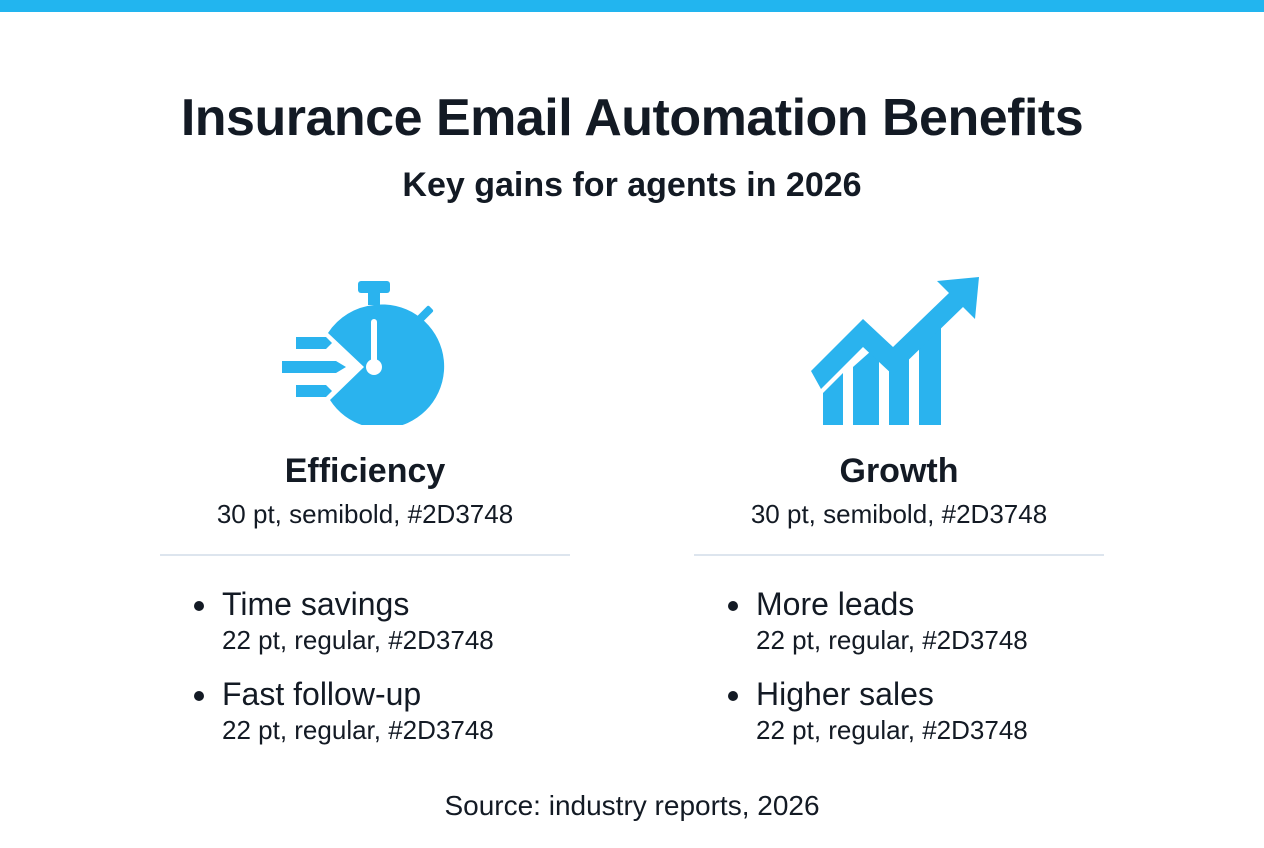 This screenshot has height=848, width=1264. What do you see at coordinates (899, 350) in the screenshot?
I see `growth-chart-icon` at bounding box center [899, 350].